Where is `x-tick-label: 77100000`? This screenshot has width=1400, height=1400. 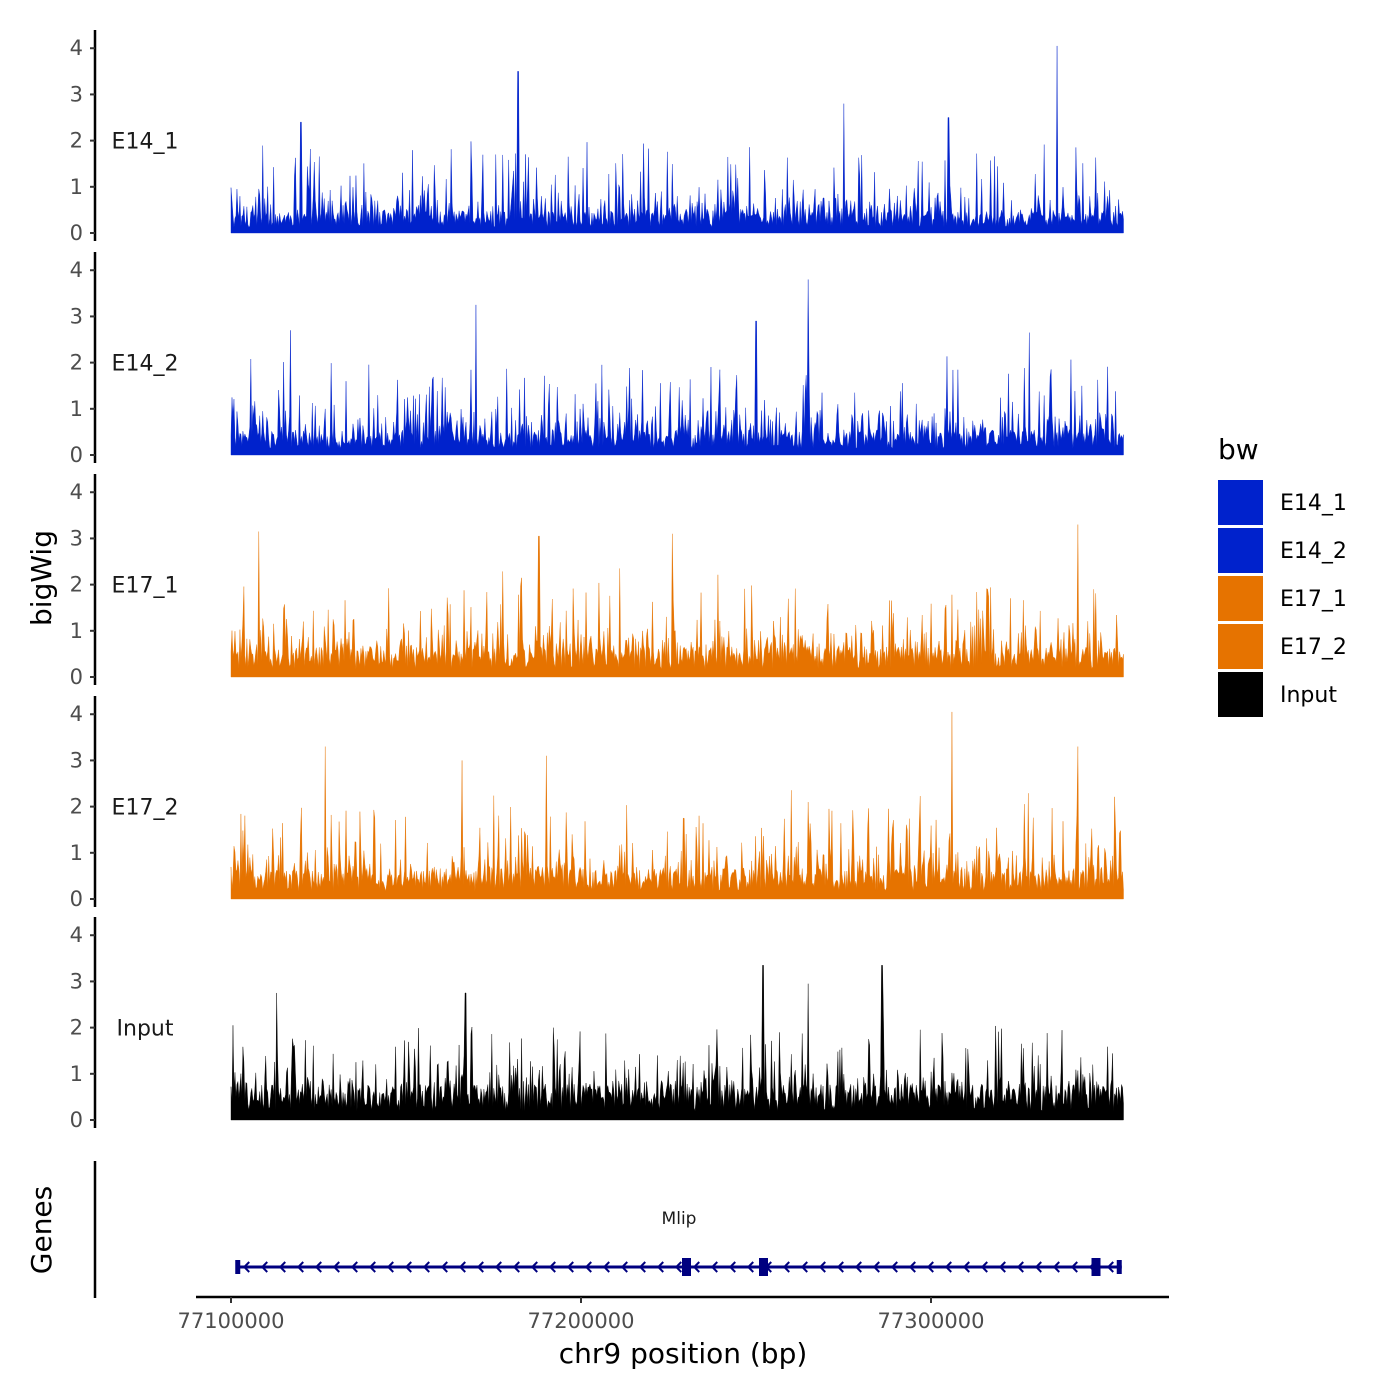
x-tick-label: 77100000 is located at coordinates (231, 1321).